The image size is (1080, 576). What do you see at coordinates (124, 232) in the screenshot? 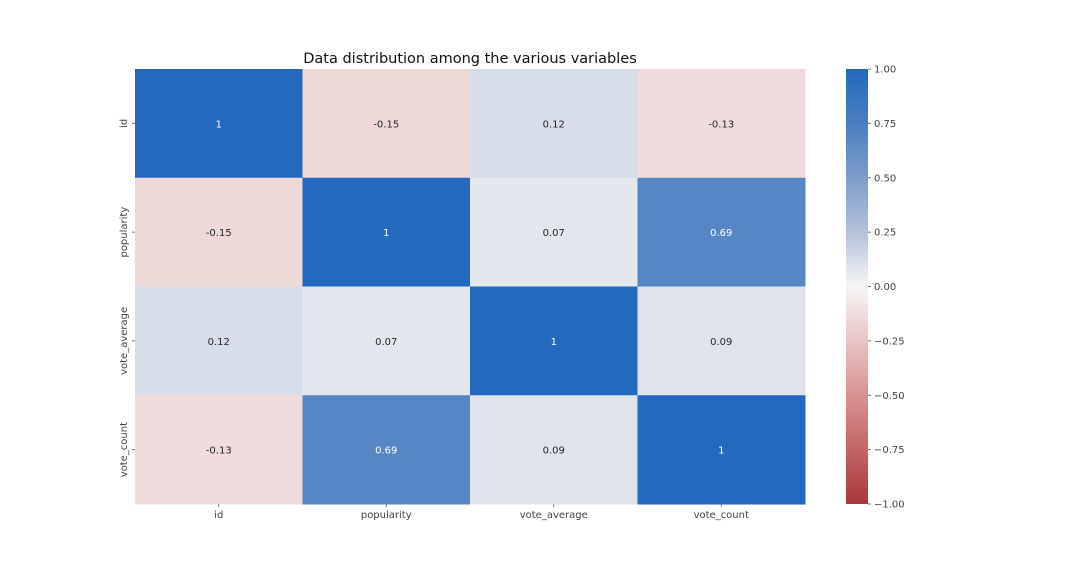
I see `y-tick-label: popularity` at bounding box center [124, 232].